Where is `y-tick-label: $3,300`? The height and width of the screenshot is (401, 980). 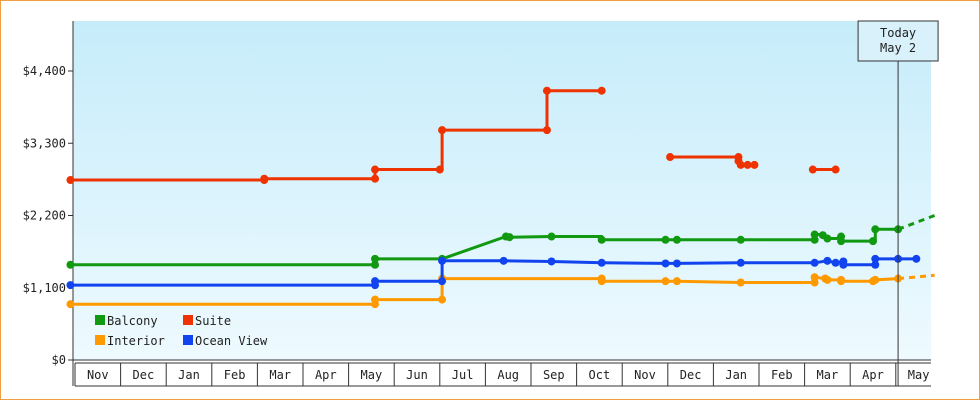
y-tick-label: $3,300 is located at coordinates (44, 143).